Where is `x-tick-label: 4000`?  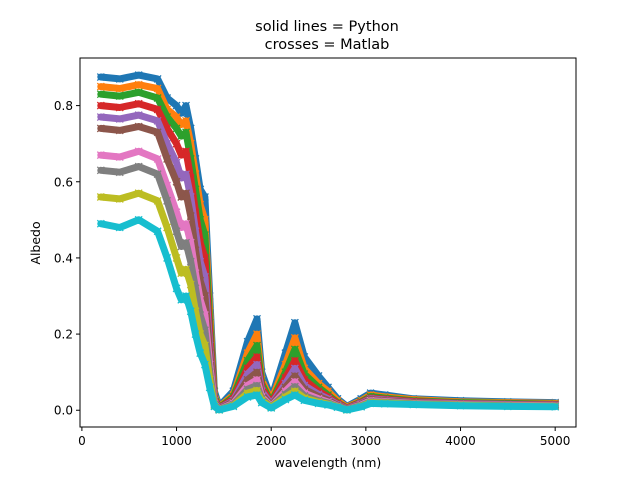
x-tick-label: 4000 is located at coordinates (460, 441).